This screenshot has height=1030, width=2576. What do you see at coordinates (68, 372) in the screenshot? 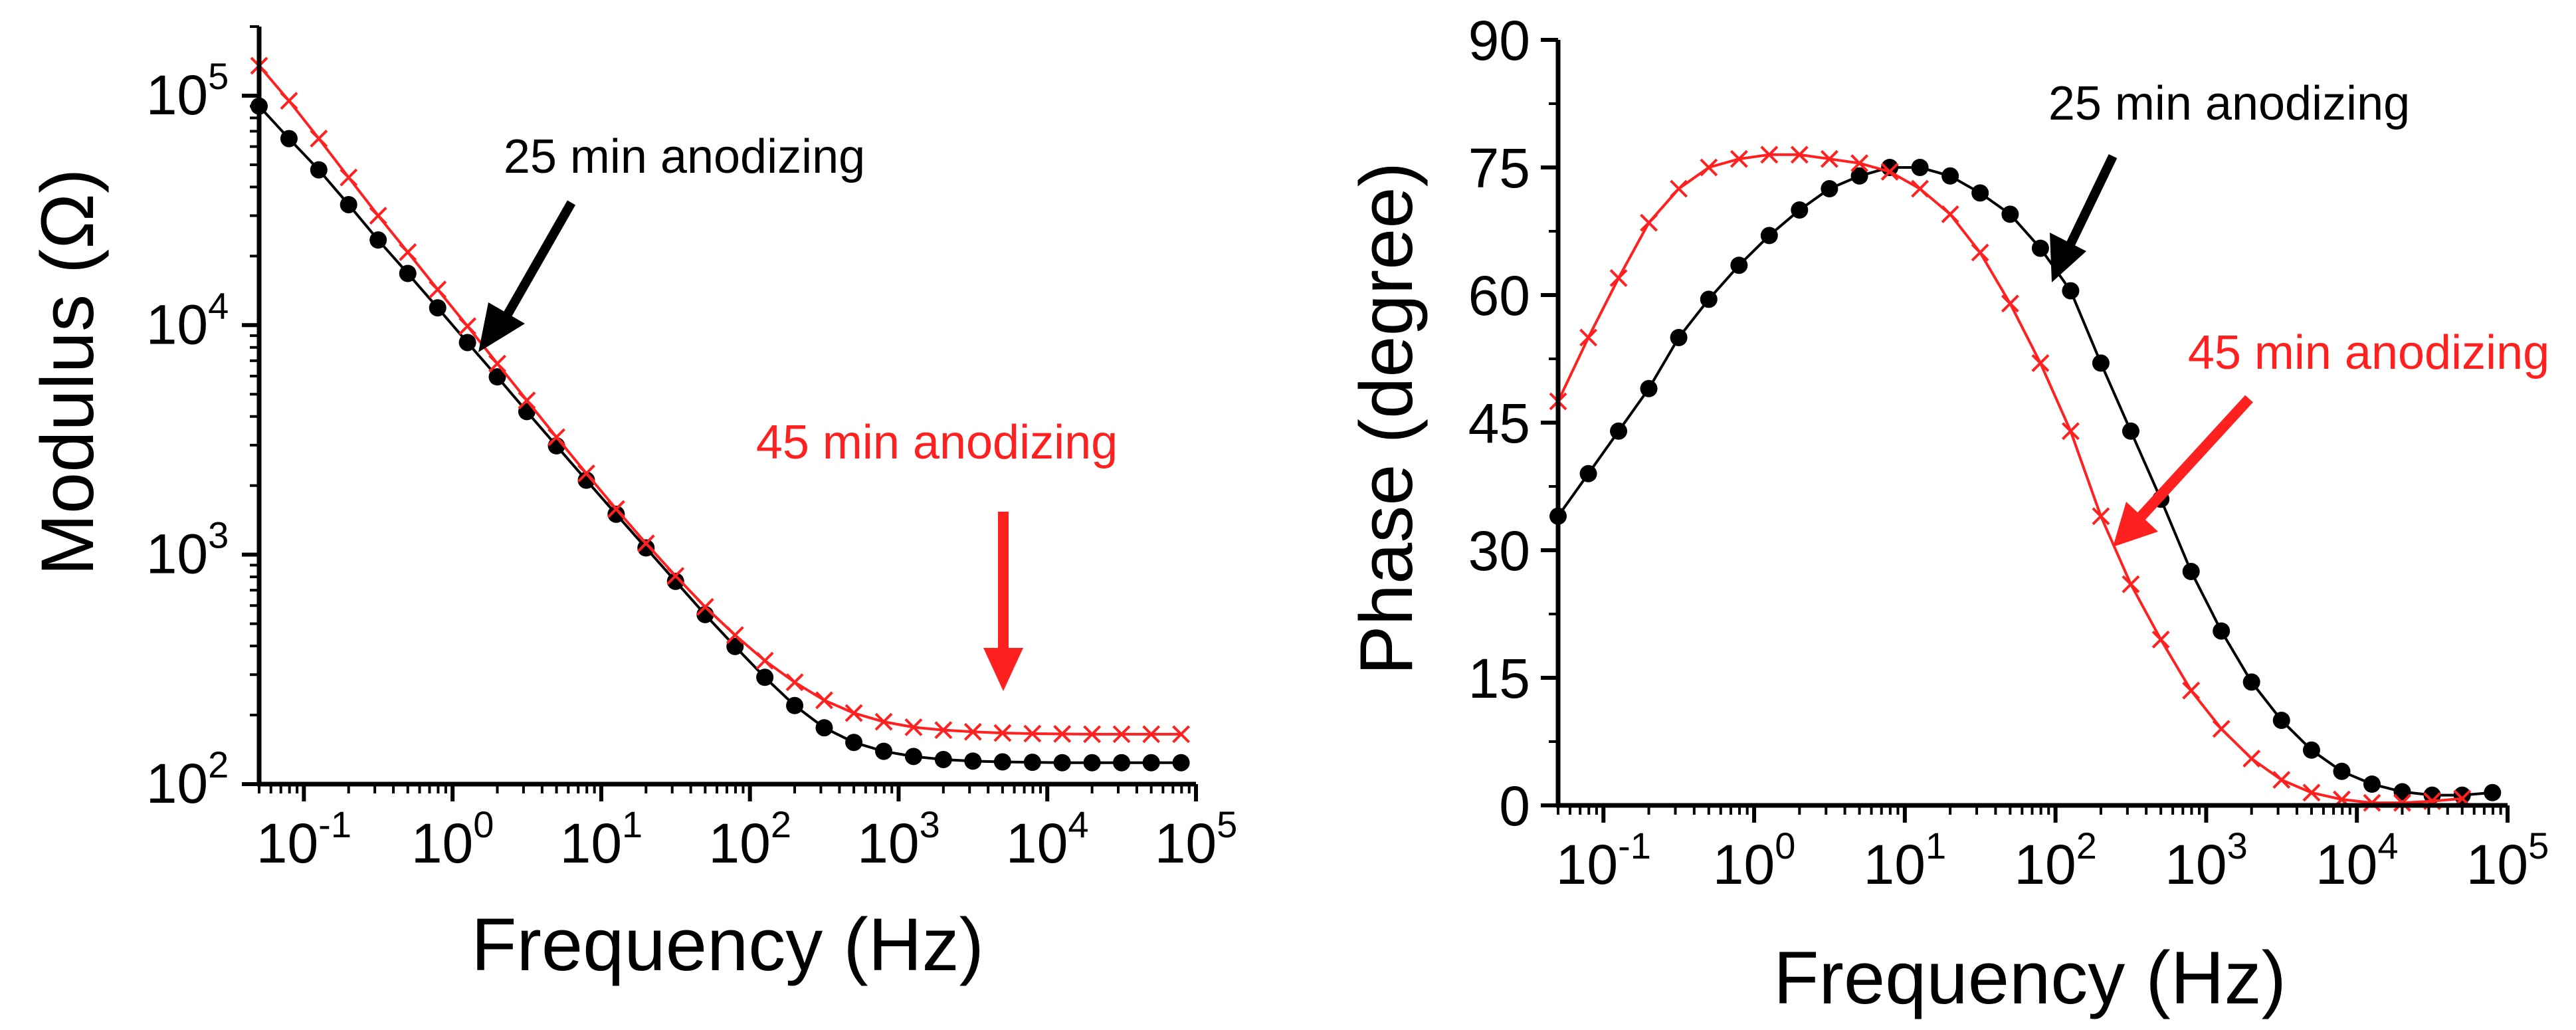
I see `modulus-y-axis-title: Modulus (Ω)` at bounding box center [68, 372].